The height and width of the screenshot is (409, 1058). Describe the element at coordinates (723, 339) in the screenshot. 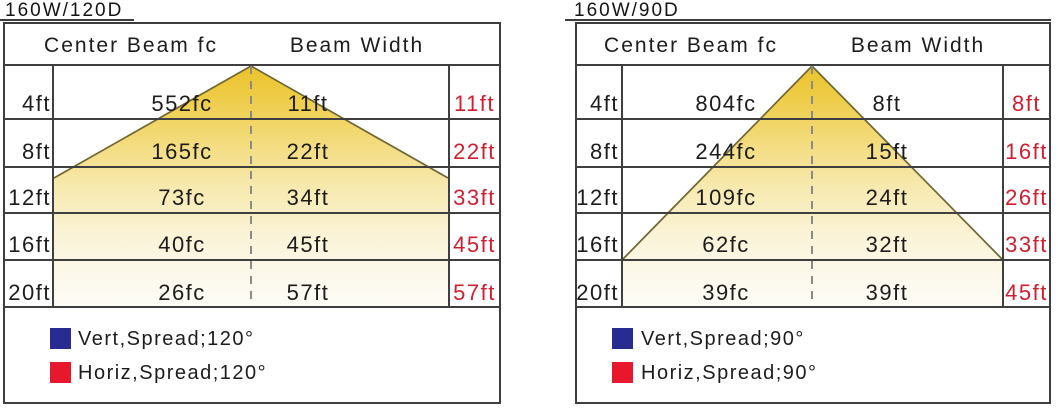

I see `vert-spread-label: Vert,Spread;90°` at that location.